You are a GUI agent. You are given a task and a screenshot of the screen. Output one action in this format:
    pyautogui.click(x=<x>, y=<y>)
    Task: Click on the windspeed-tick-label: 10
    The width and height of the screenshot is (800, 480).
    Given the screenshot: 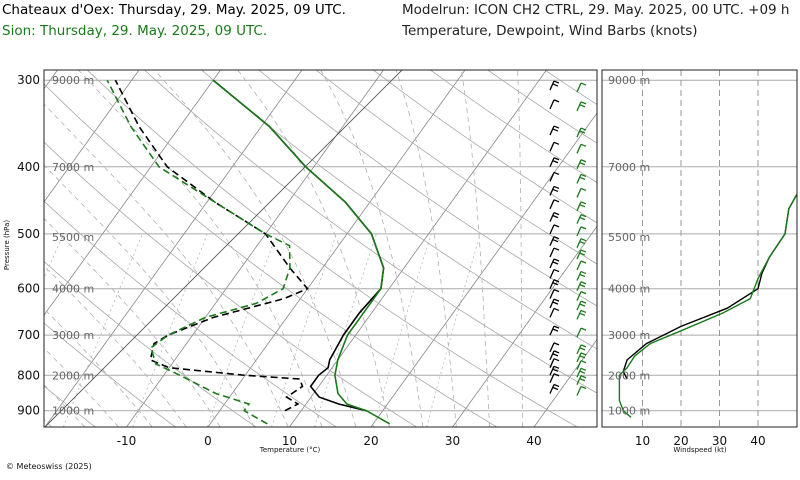 What is the action you would take?
    pyautogui.click(x=642, y=441)
    